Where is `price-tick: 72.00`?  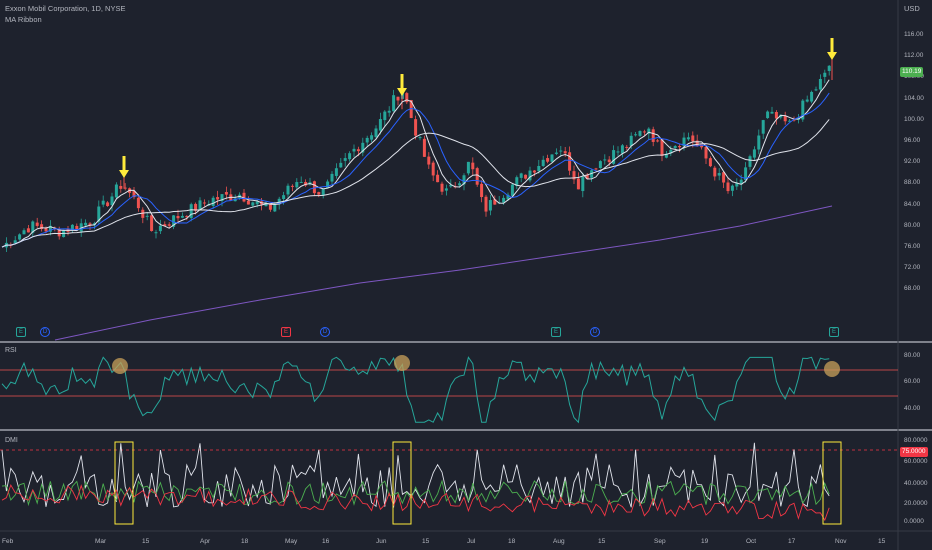
price-tick: 72.00 is located at coordinates (912, 268).